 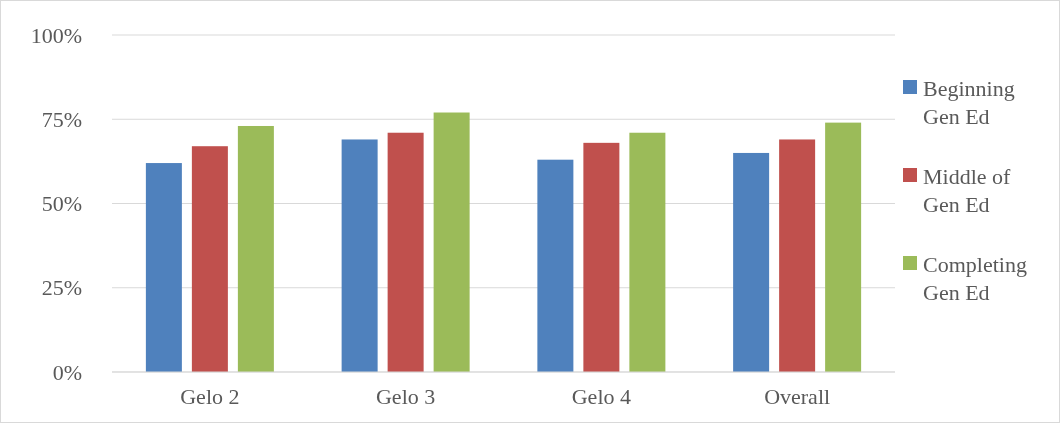 What do you see at coordinates (405, 396) in the screenshot?
I see `x-tick-label: Gelo 3` at bounding box center [405, 396].